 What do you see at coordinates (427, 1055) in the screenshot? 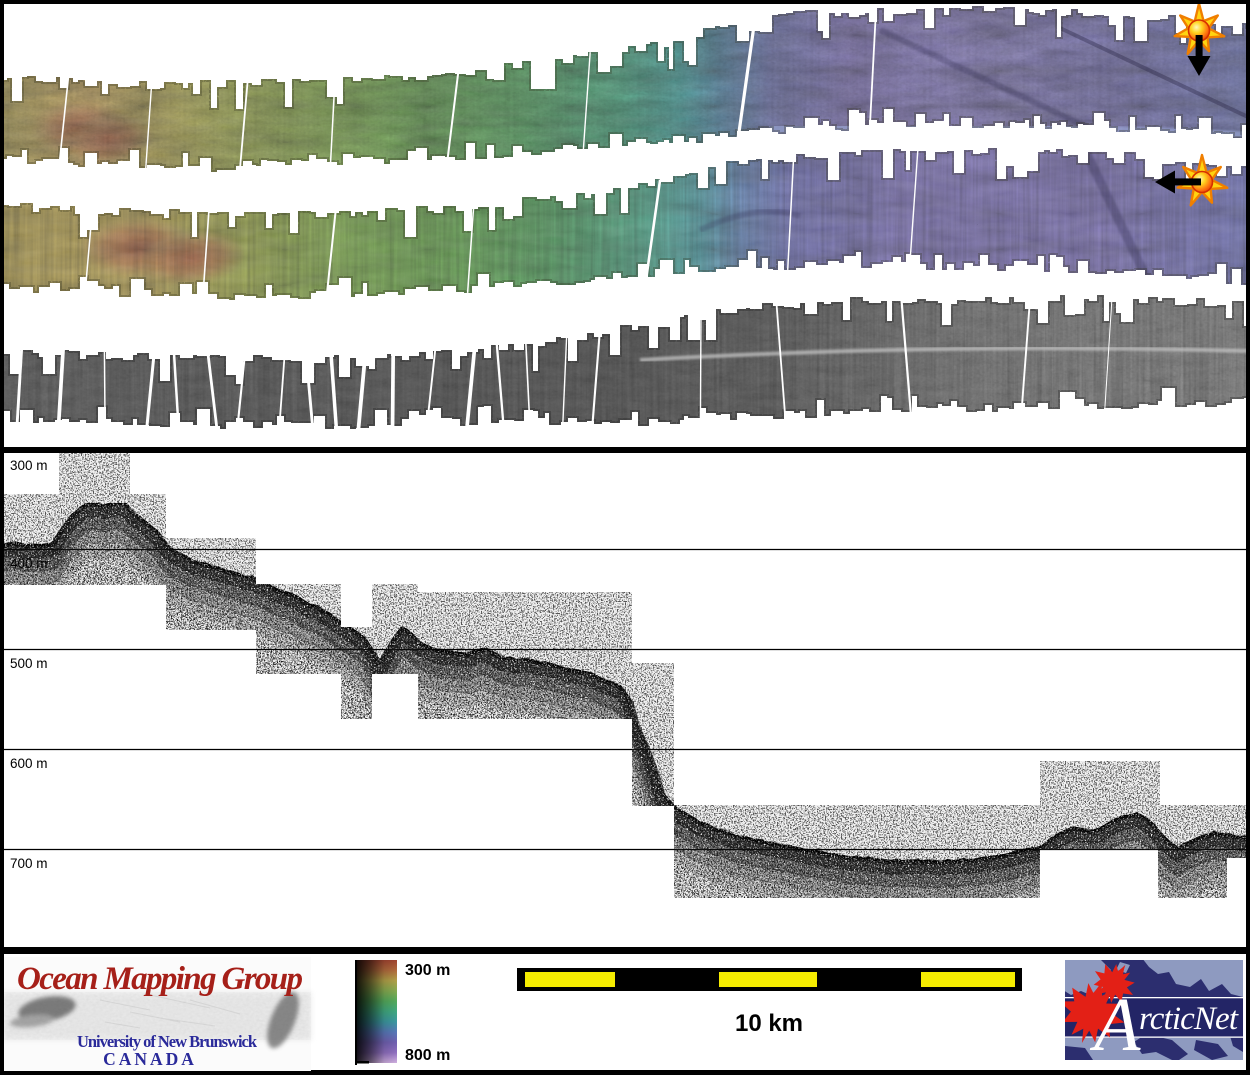
I see `svg-text: 800 m` at bounding box center [427, 1055].